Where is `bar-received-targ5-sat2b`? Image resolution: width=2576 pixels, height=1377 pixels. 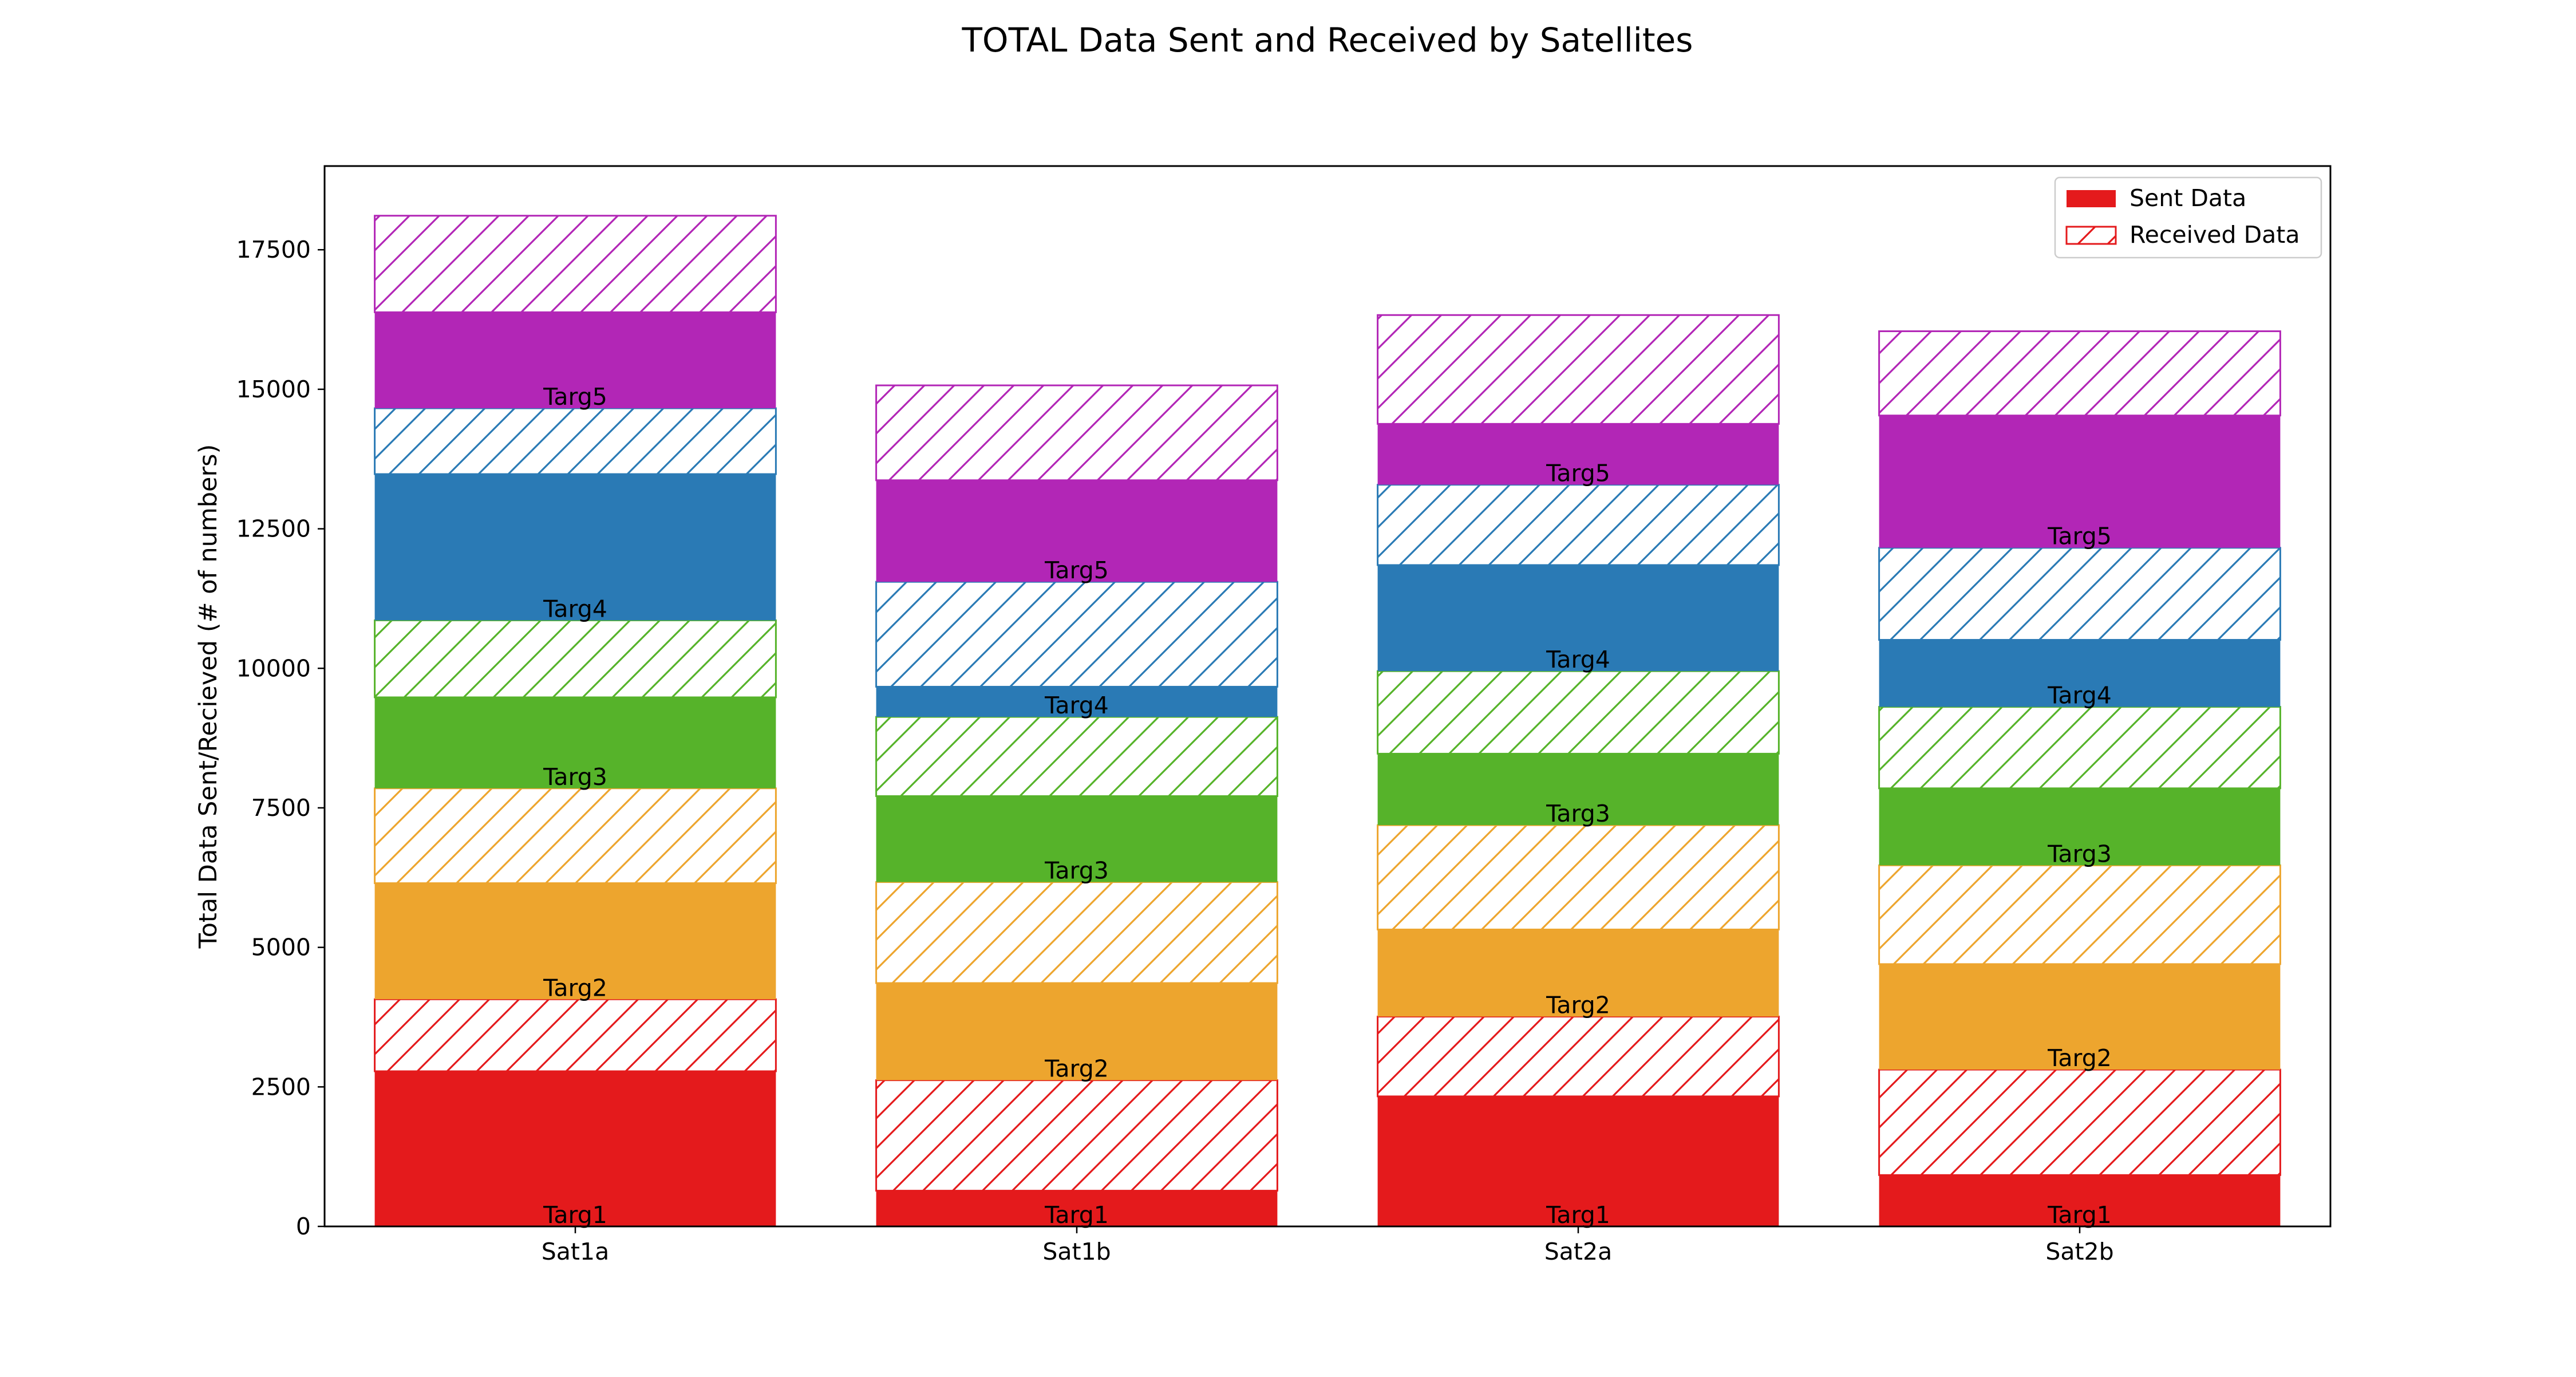
bar-received-targ5-sat2b is located at coordinates (2079, 373).